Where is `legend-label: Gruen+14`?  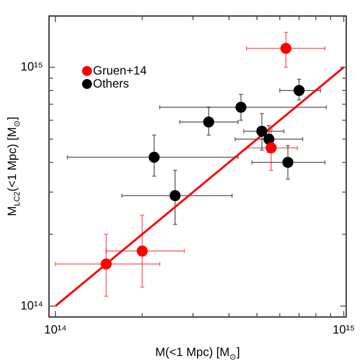 legend-label: Gruen+14 is located at coordinates (120, 70).